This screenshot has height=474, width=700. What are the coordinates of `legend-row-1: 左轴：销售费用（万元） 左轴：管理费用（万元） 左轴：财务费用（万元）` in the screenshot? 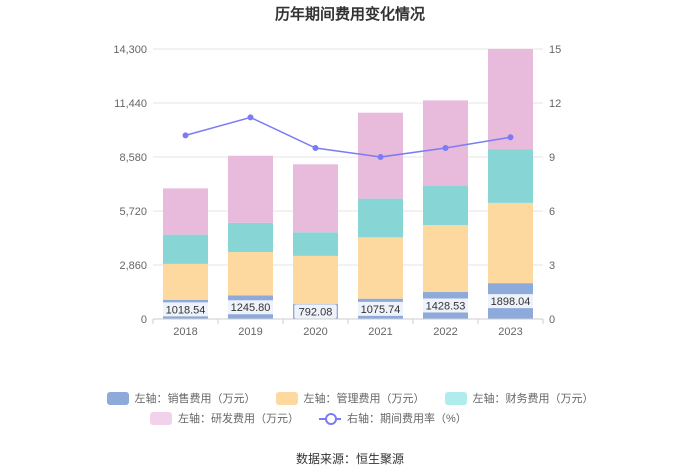 It's located at (350, 398).